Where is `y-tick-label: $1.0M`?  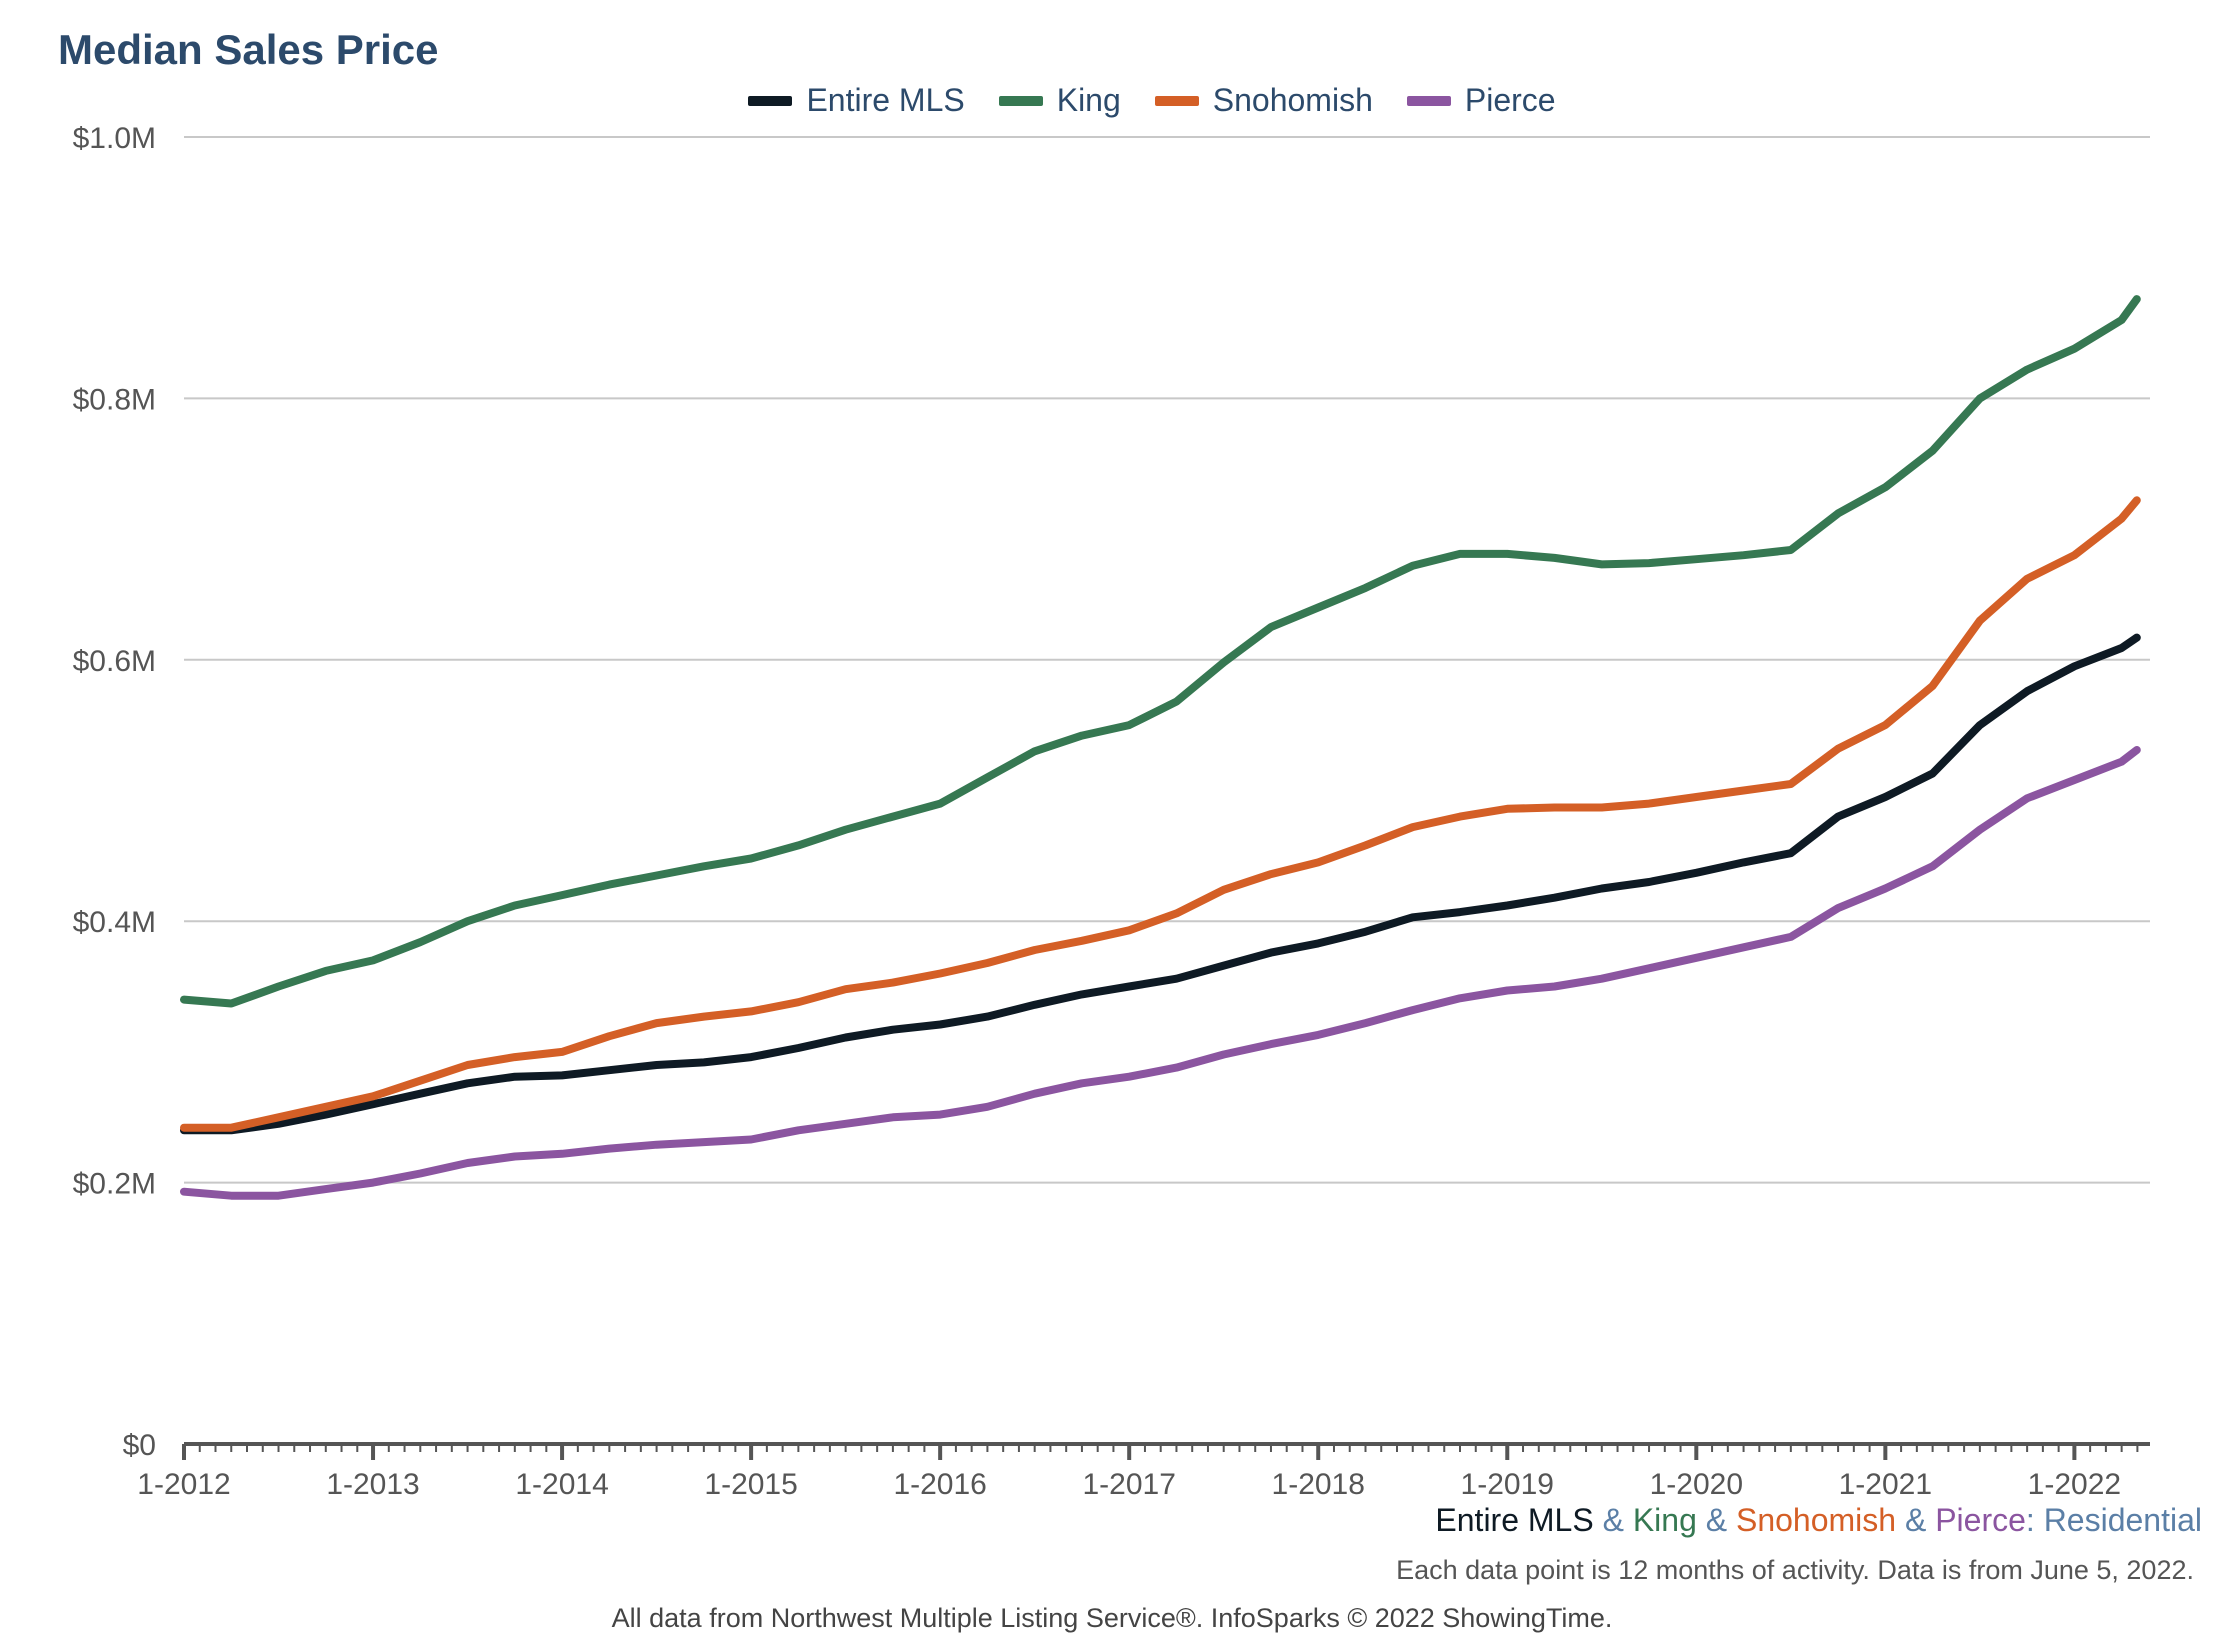
y-tick-label: $1.0M is located at coordinates (114, 138).